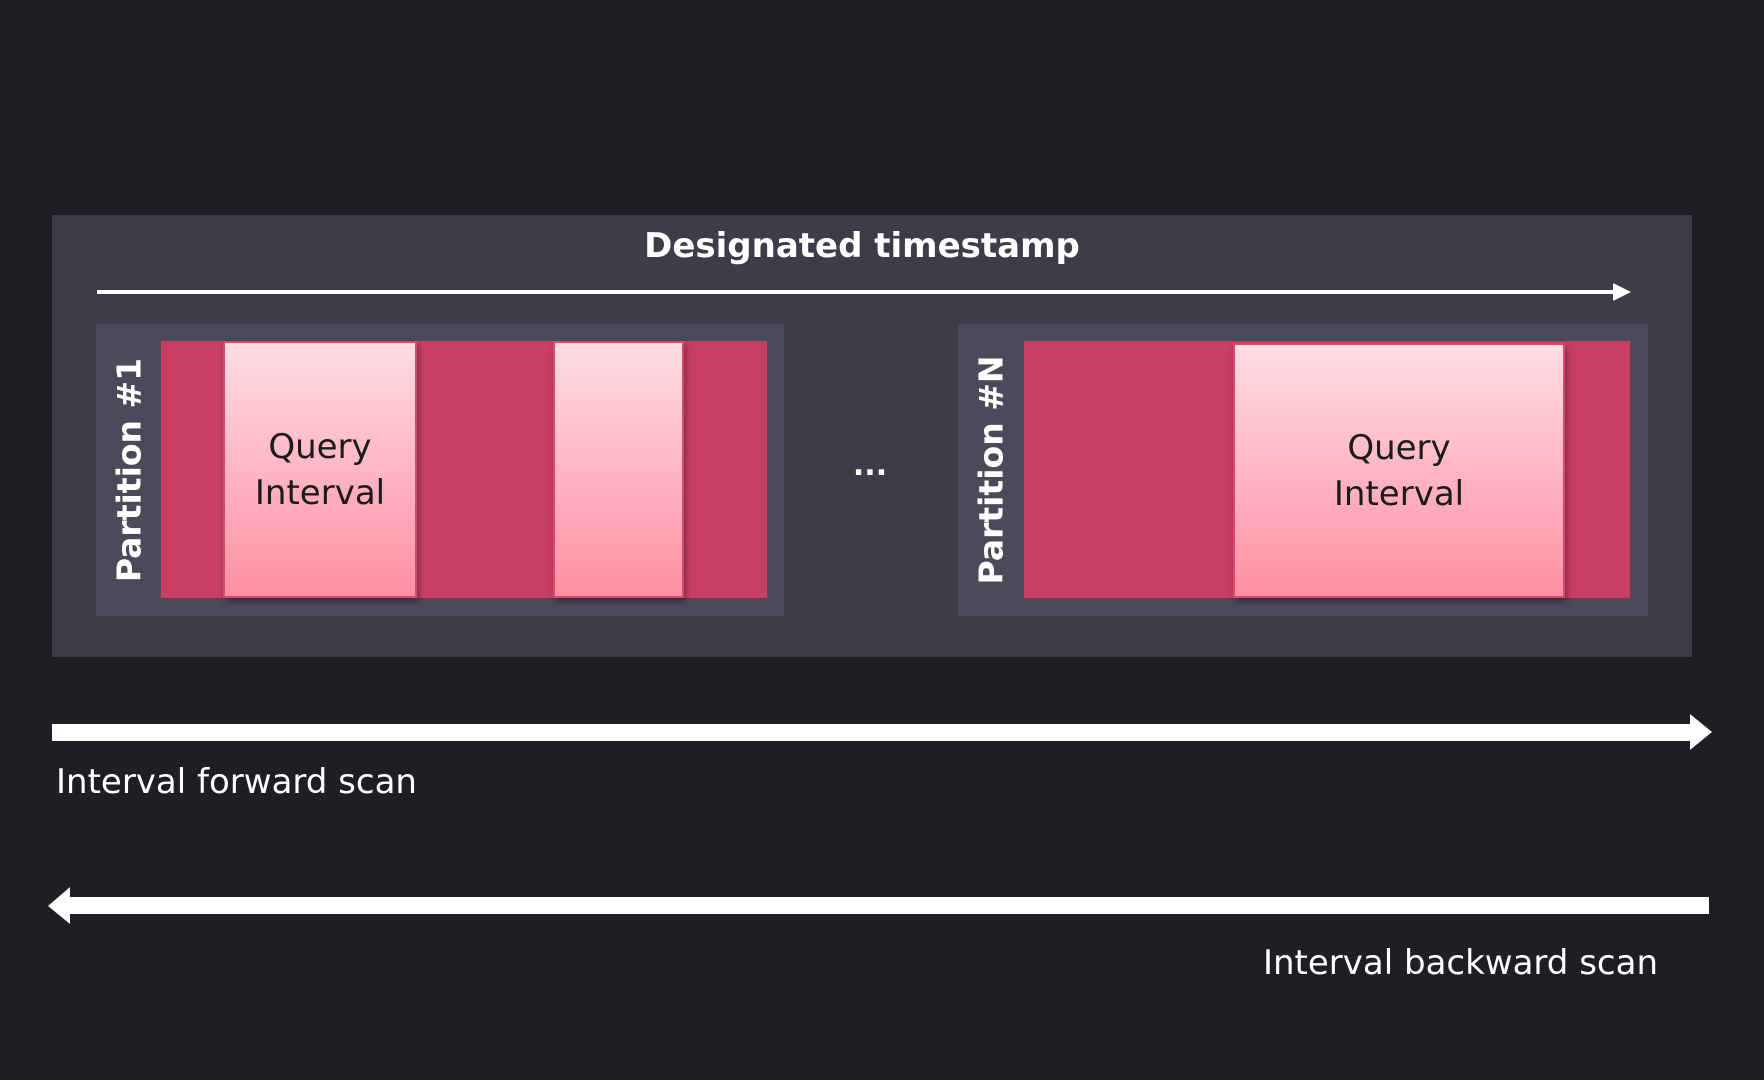 The image size is (1764, 1080). What do you see at coordinates (1460, 963) in the screenshot?
I see `backward-scan-label: Interval backward scan` at bounding box center [1460, 963].